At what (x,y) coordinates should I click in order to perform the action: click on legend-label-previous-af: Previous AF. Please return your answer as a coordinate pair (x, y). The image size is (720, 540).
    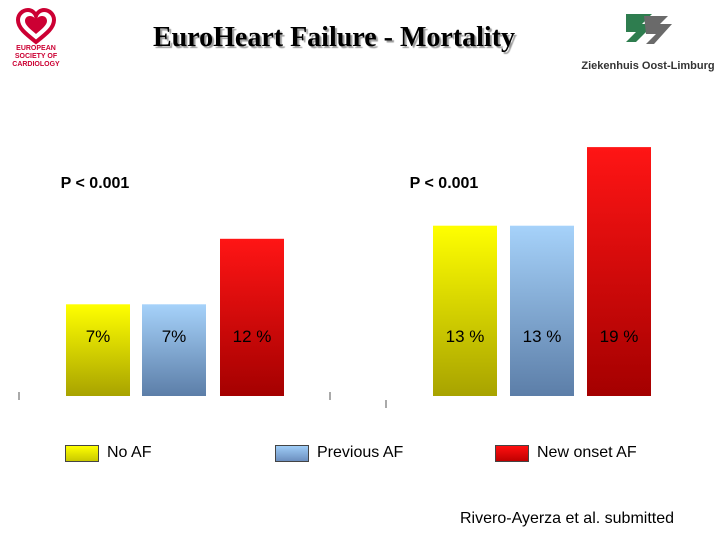
    Looking at the image, I should click on (360, 452).